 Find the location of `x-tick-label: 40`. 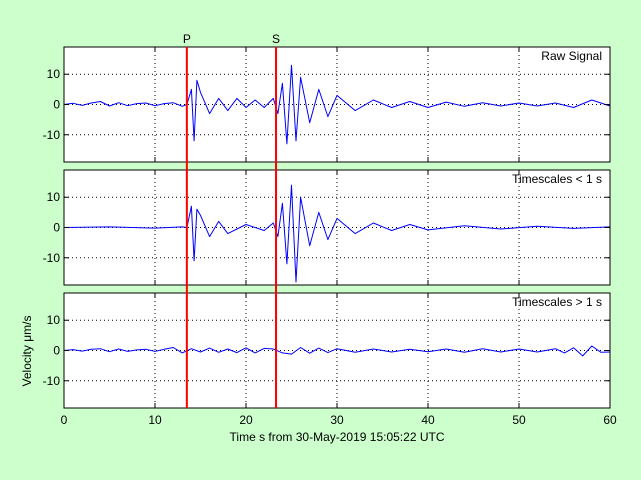

x-tick-label: 40 is located at coordinates (428, 420).